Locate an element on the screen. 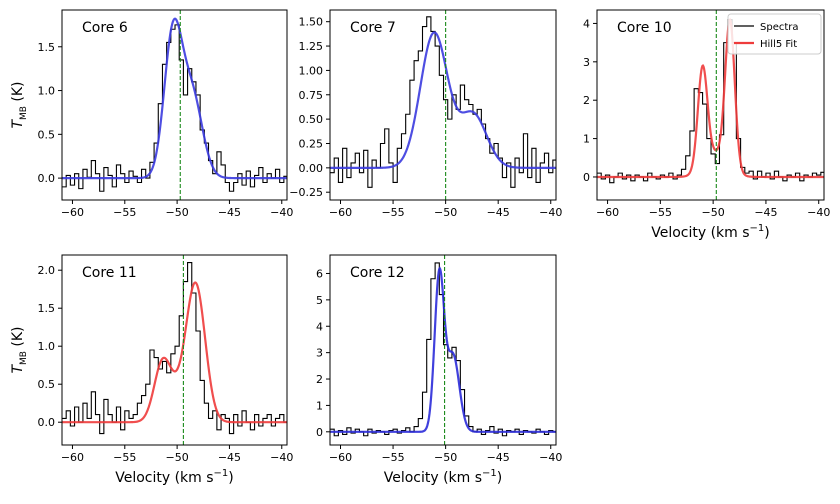 Image resolution: width=840 pixels, height=504 pixels. y-tick-label: 1.50 is located at coordinates (311, 22).